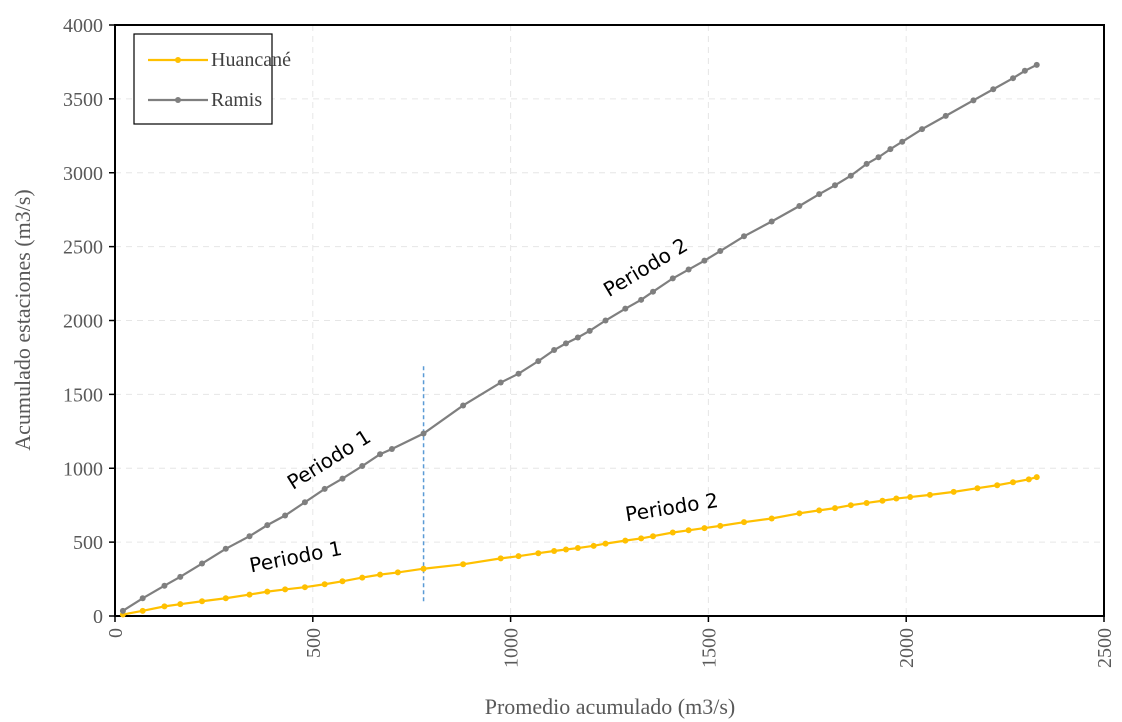 This screenshot has height=722, width=1122. I want to click on legend-label: Ramis, so click(236, 100).